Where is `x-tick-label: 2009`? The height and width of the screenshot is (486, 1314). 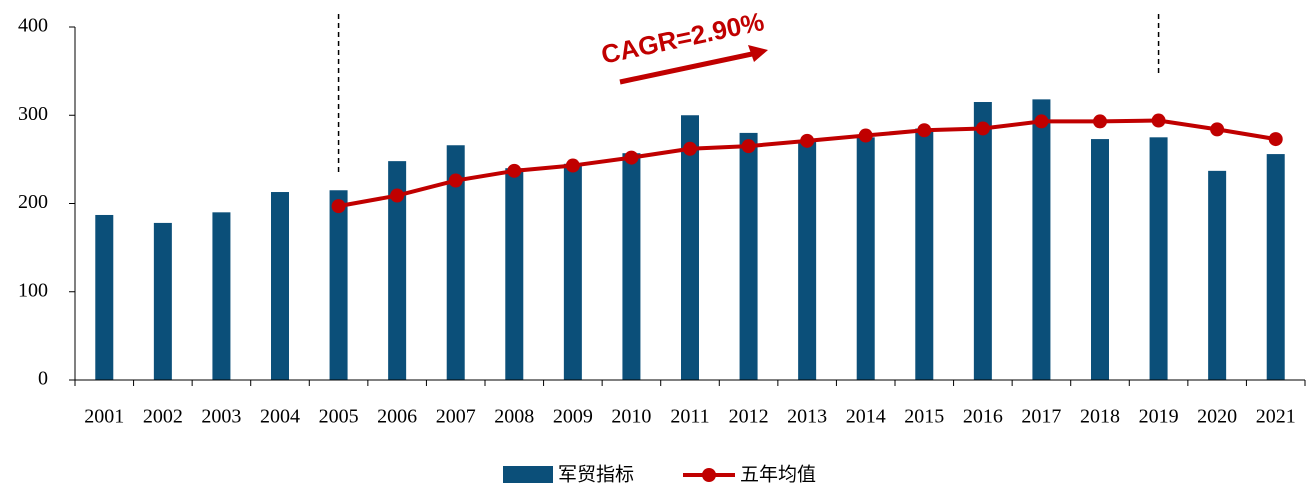 x-tick-label: 2009 is located at coordinates (573, 417).